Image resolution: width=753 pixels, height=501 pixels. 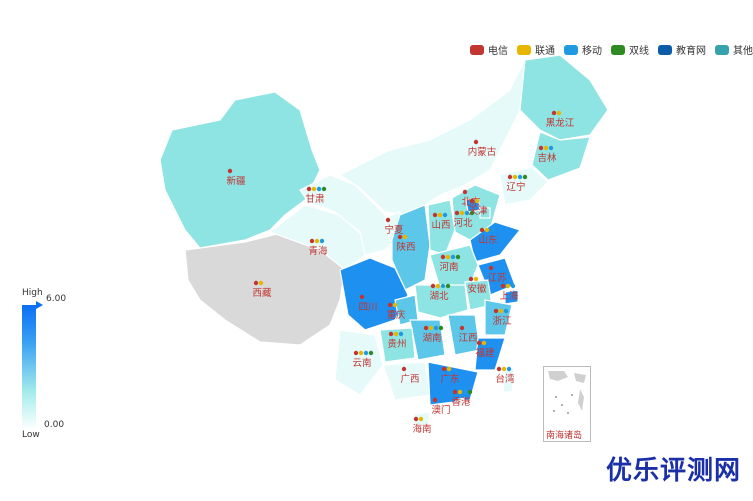 What do you see at coordinates (536, 49) in the screenshot?
I see `legend-item: 联通` at bounding box center [536, 49].